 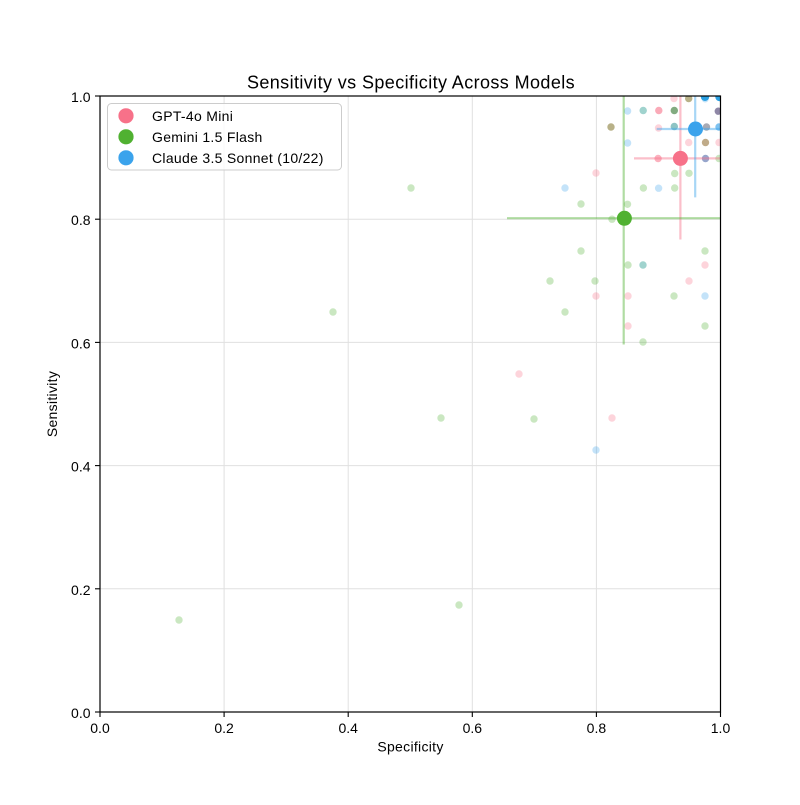 What do you see at coordinates (238, 158) in the screenshot?
I see `svg-text: Claude 3.5 Sonnet (10/22)` at bounding box center [238, 158].